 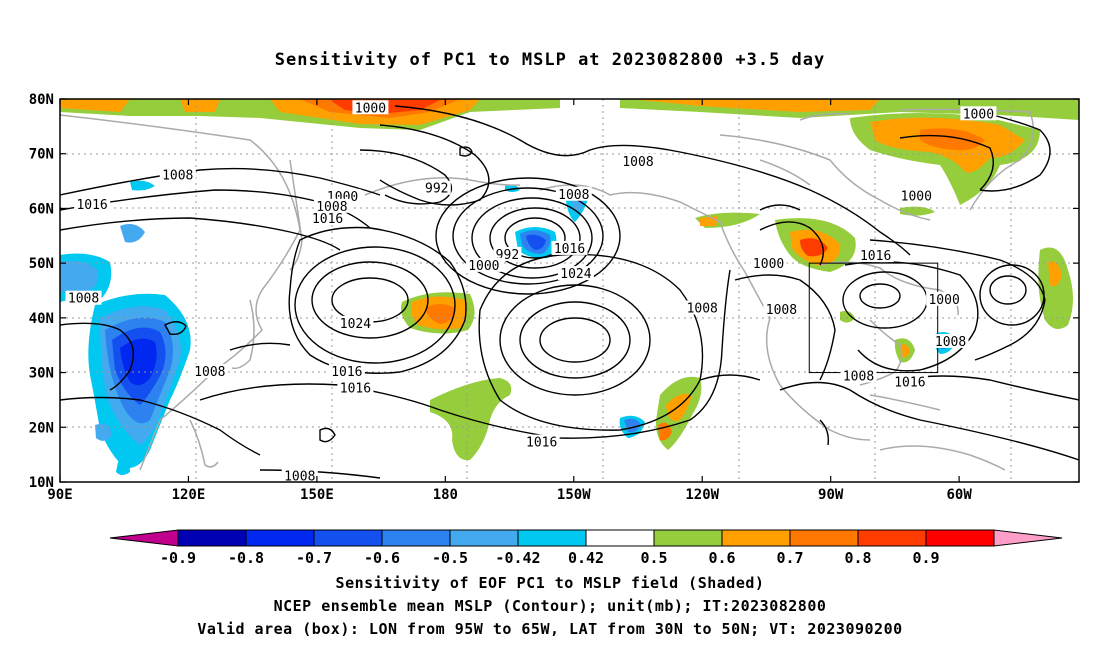 I want to click on lon-label: 150W, so click(x=574, y=495).